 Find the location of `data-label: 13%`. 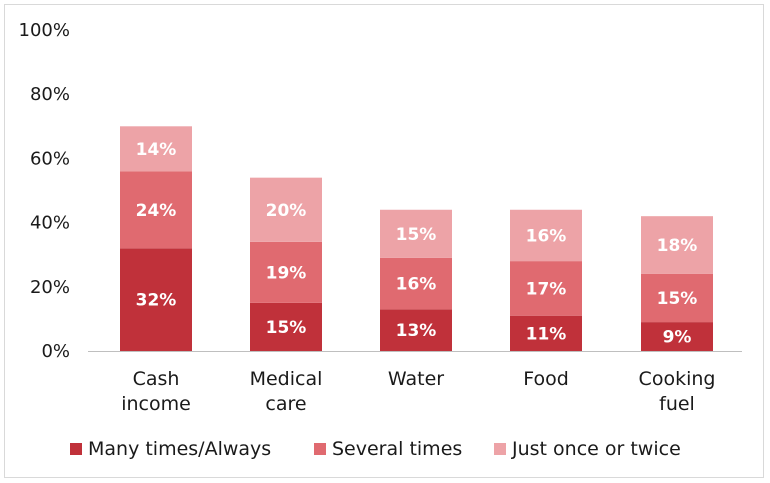

data-label: 13% is located at coordinates (416, 331).